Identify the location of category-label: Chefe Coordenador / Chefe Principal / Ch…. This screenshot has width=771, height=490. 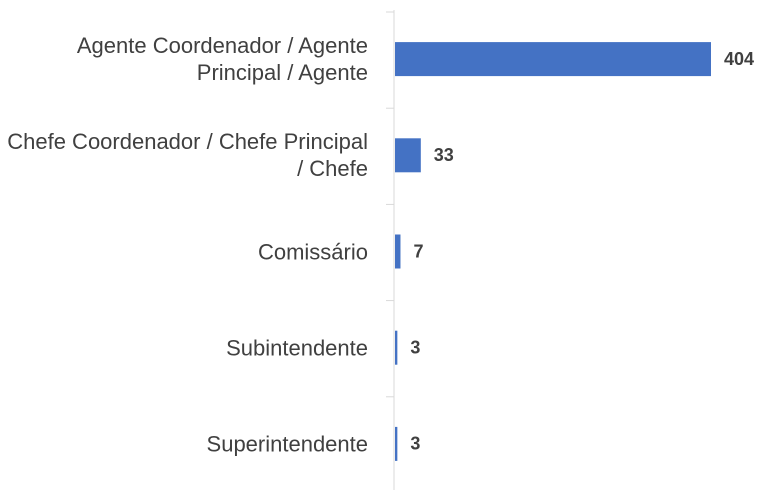
(187, 155).